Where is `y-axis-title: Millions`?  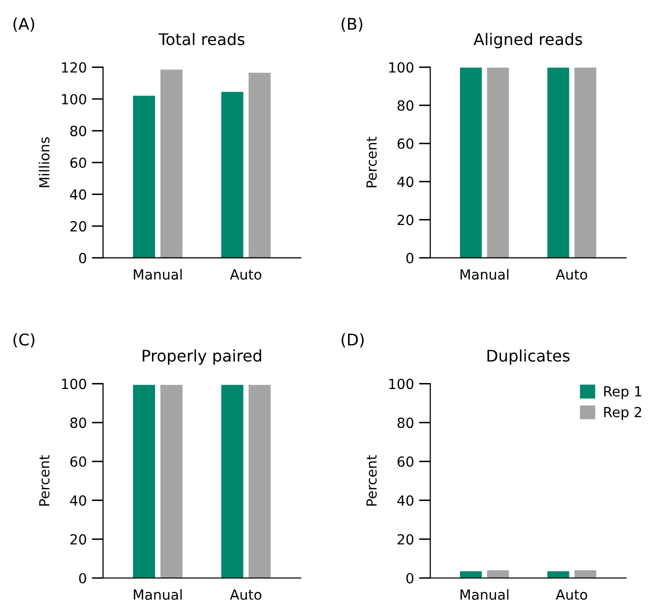
y-axis-title: Millions is located at coordinates (44, 162).